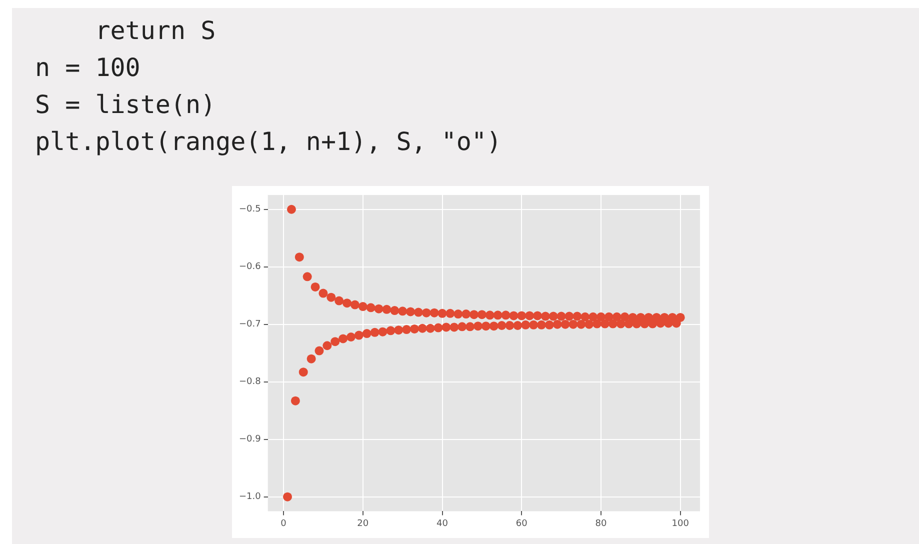 Image resolution: width=919 pixels, height=544 pixels. I want to click on y-tick-label: −1.0, so click(250, 497).